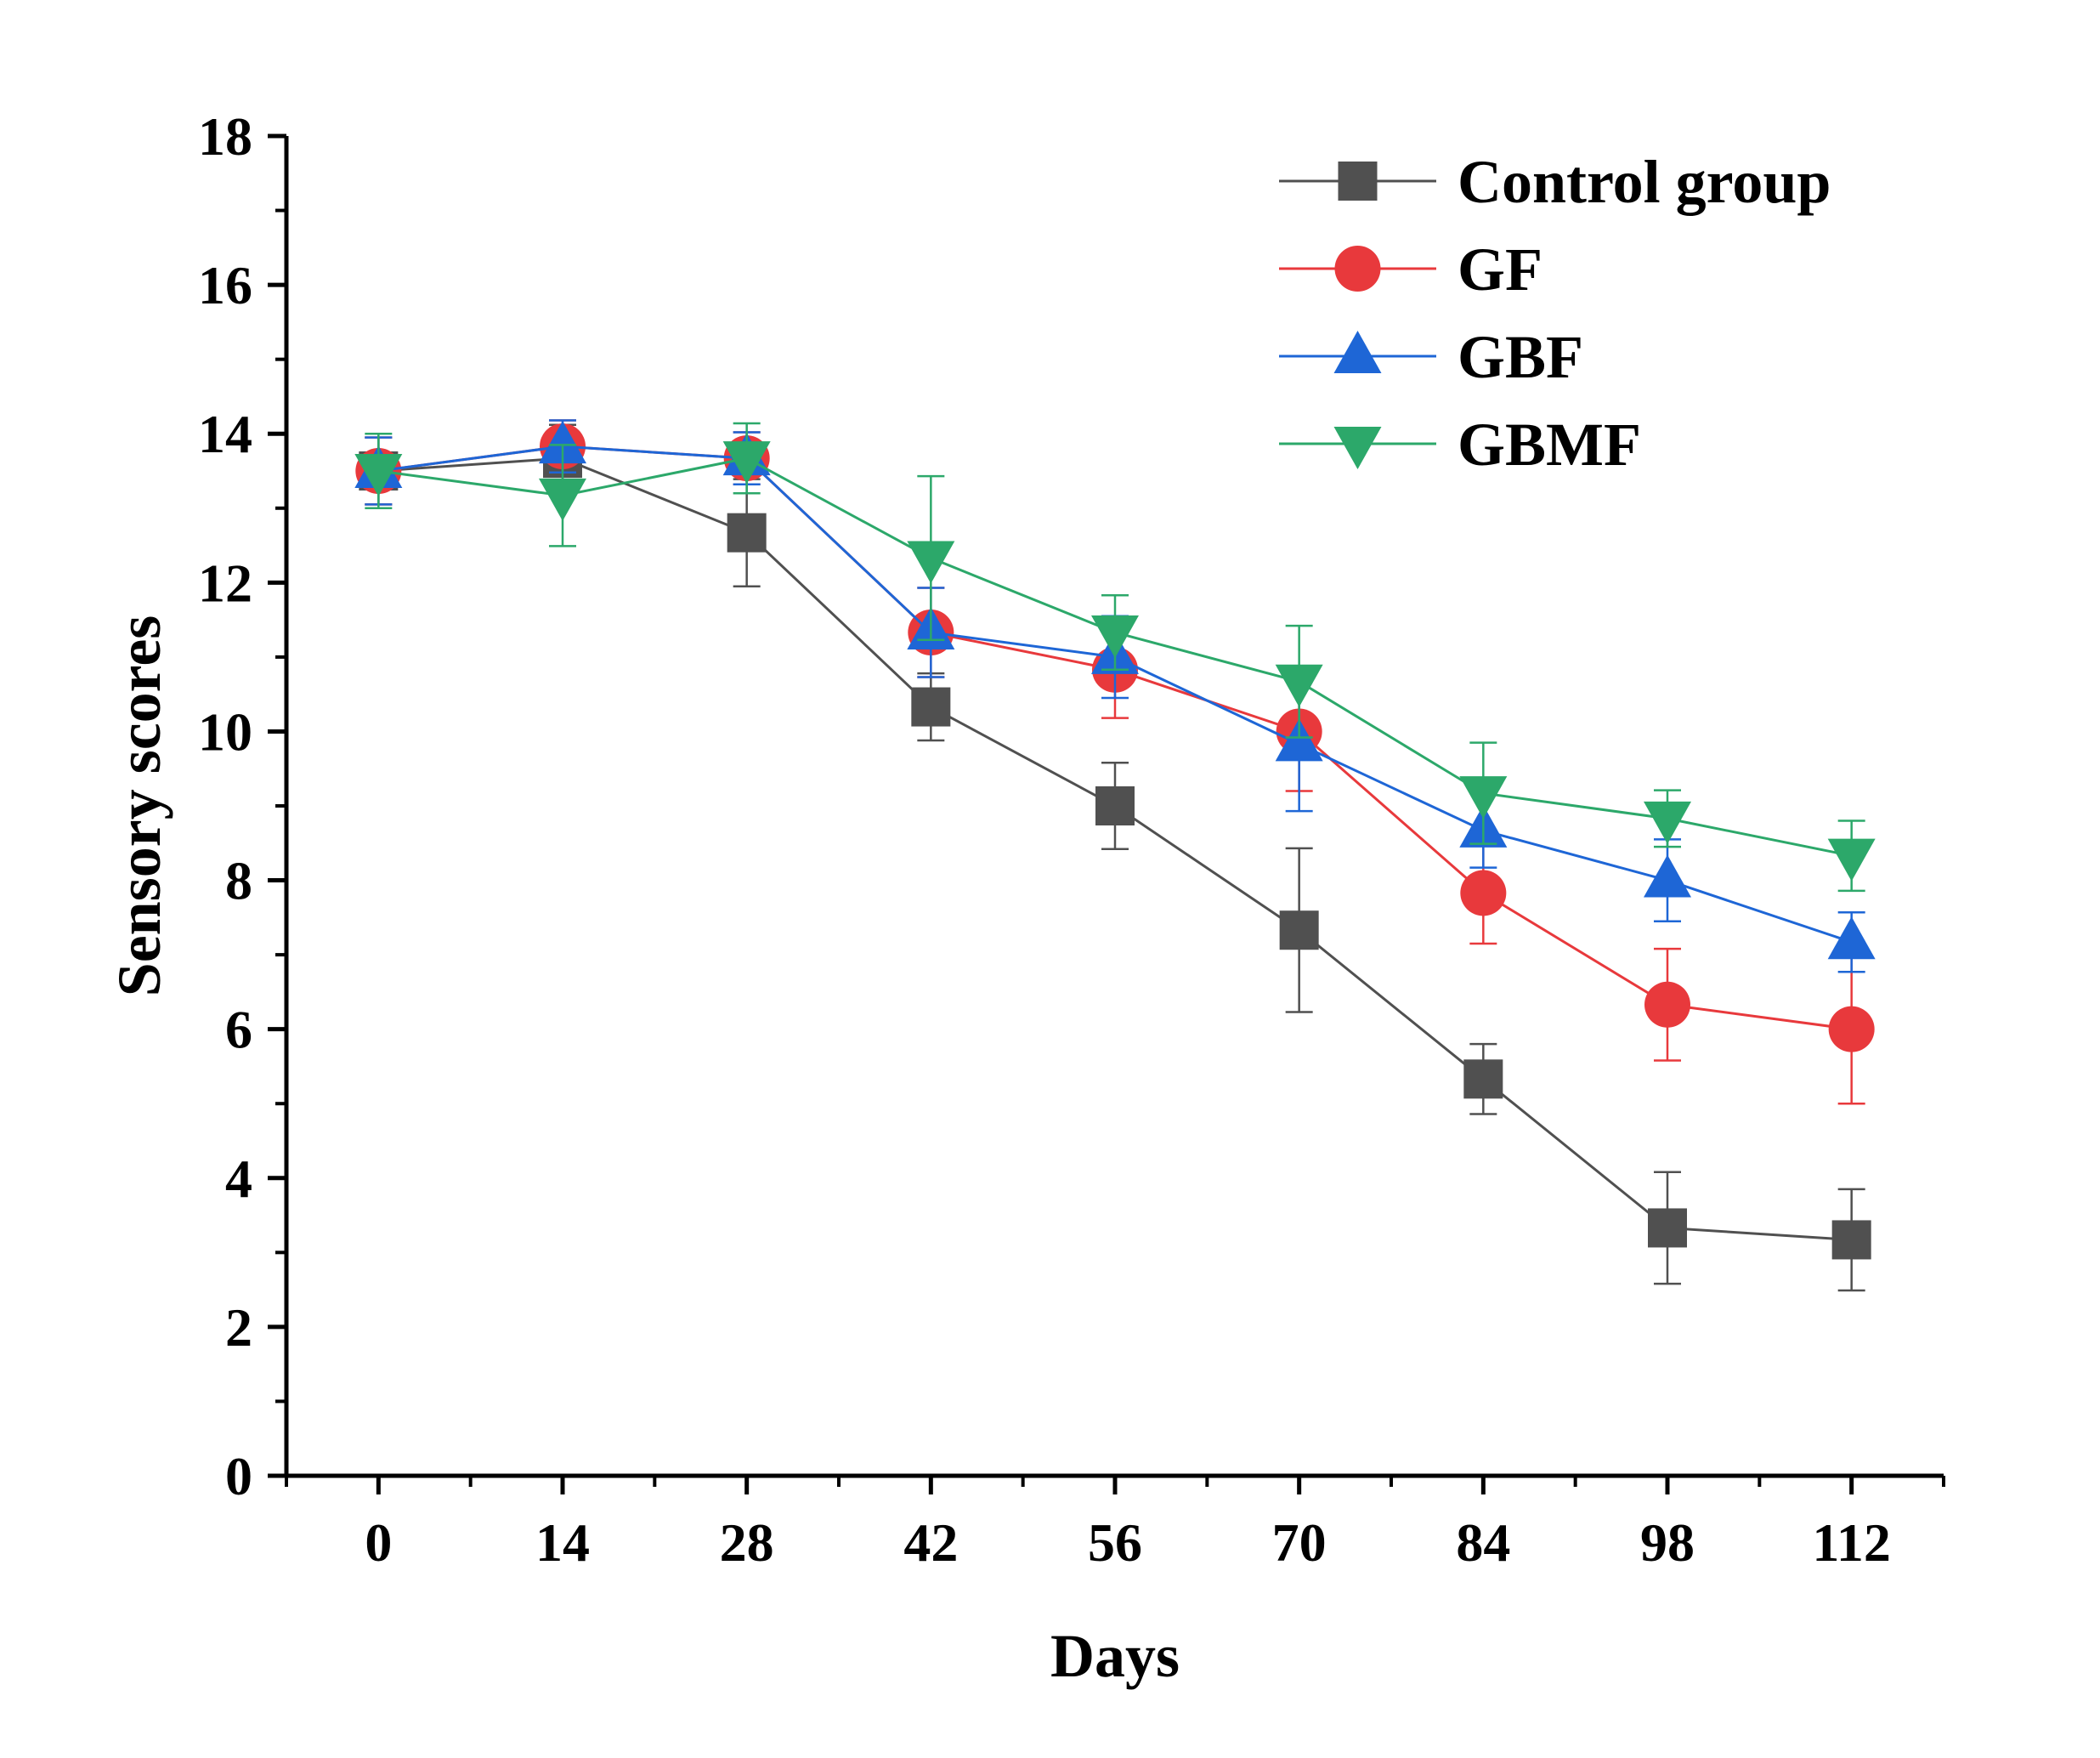 The image size is (2100, 1758). What do you see at coordinates (1115, 1656) in the screenshot?
I see `x-axis-title: Days` at bounding box center [1115, 1656].